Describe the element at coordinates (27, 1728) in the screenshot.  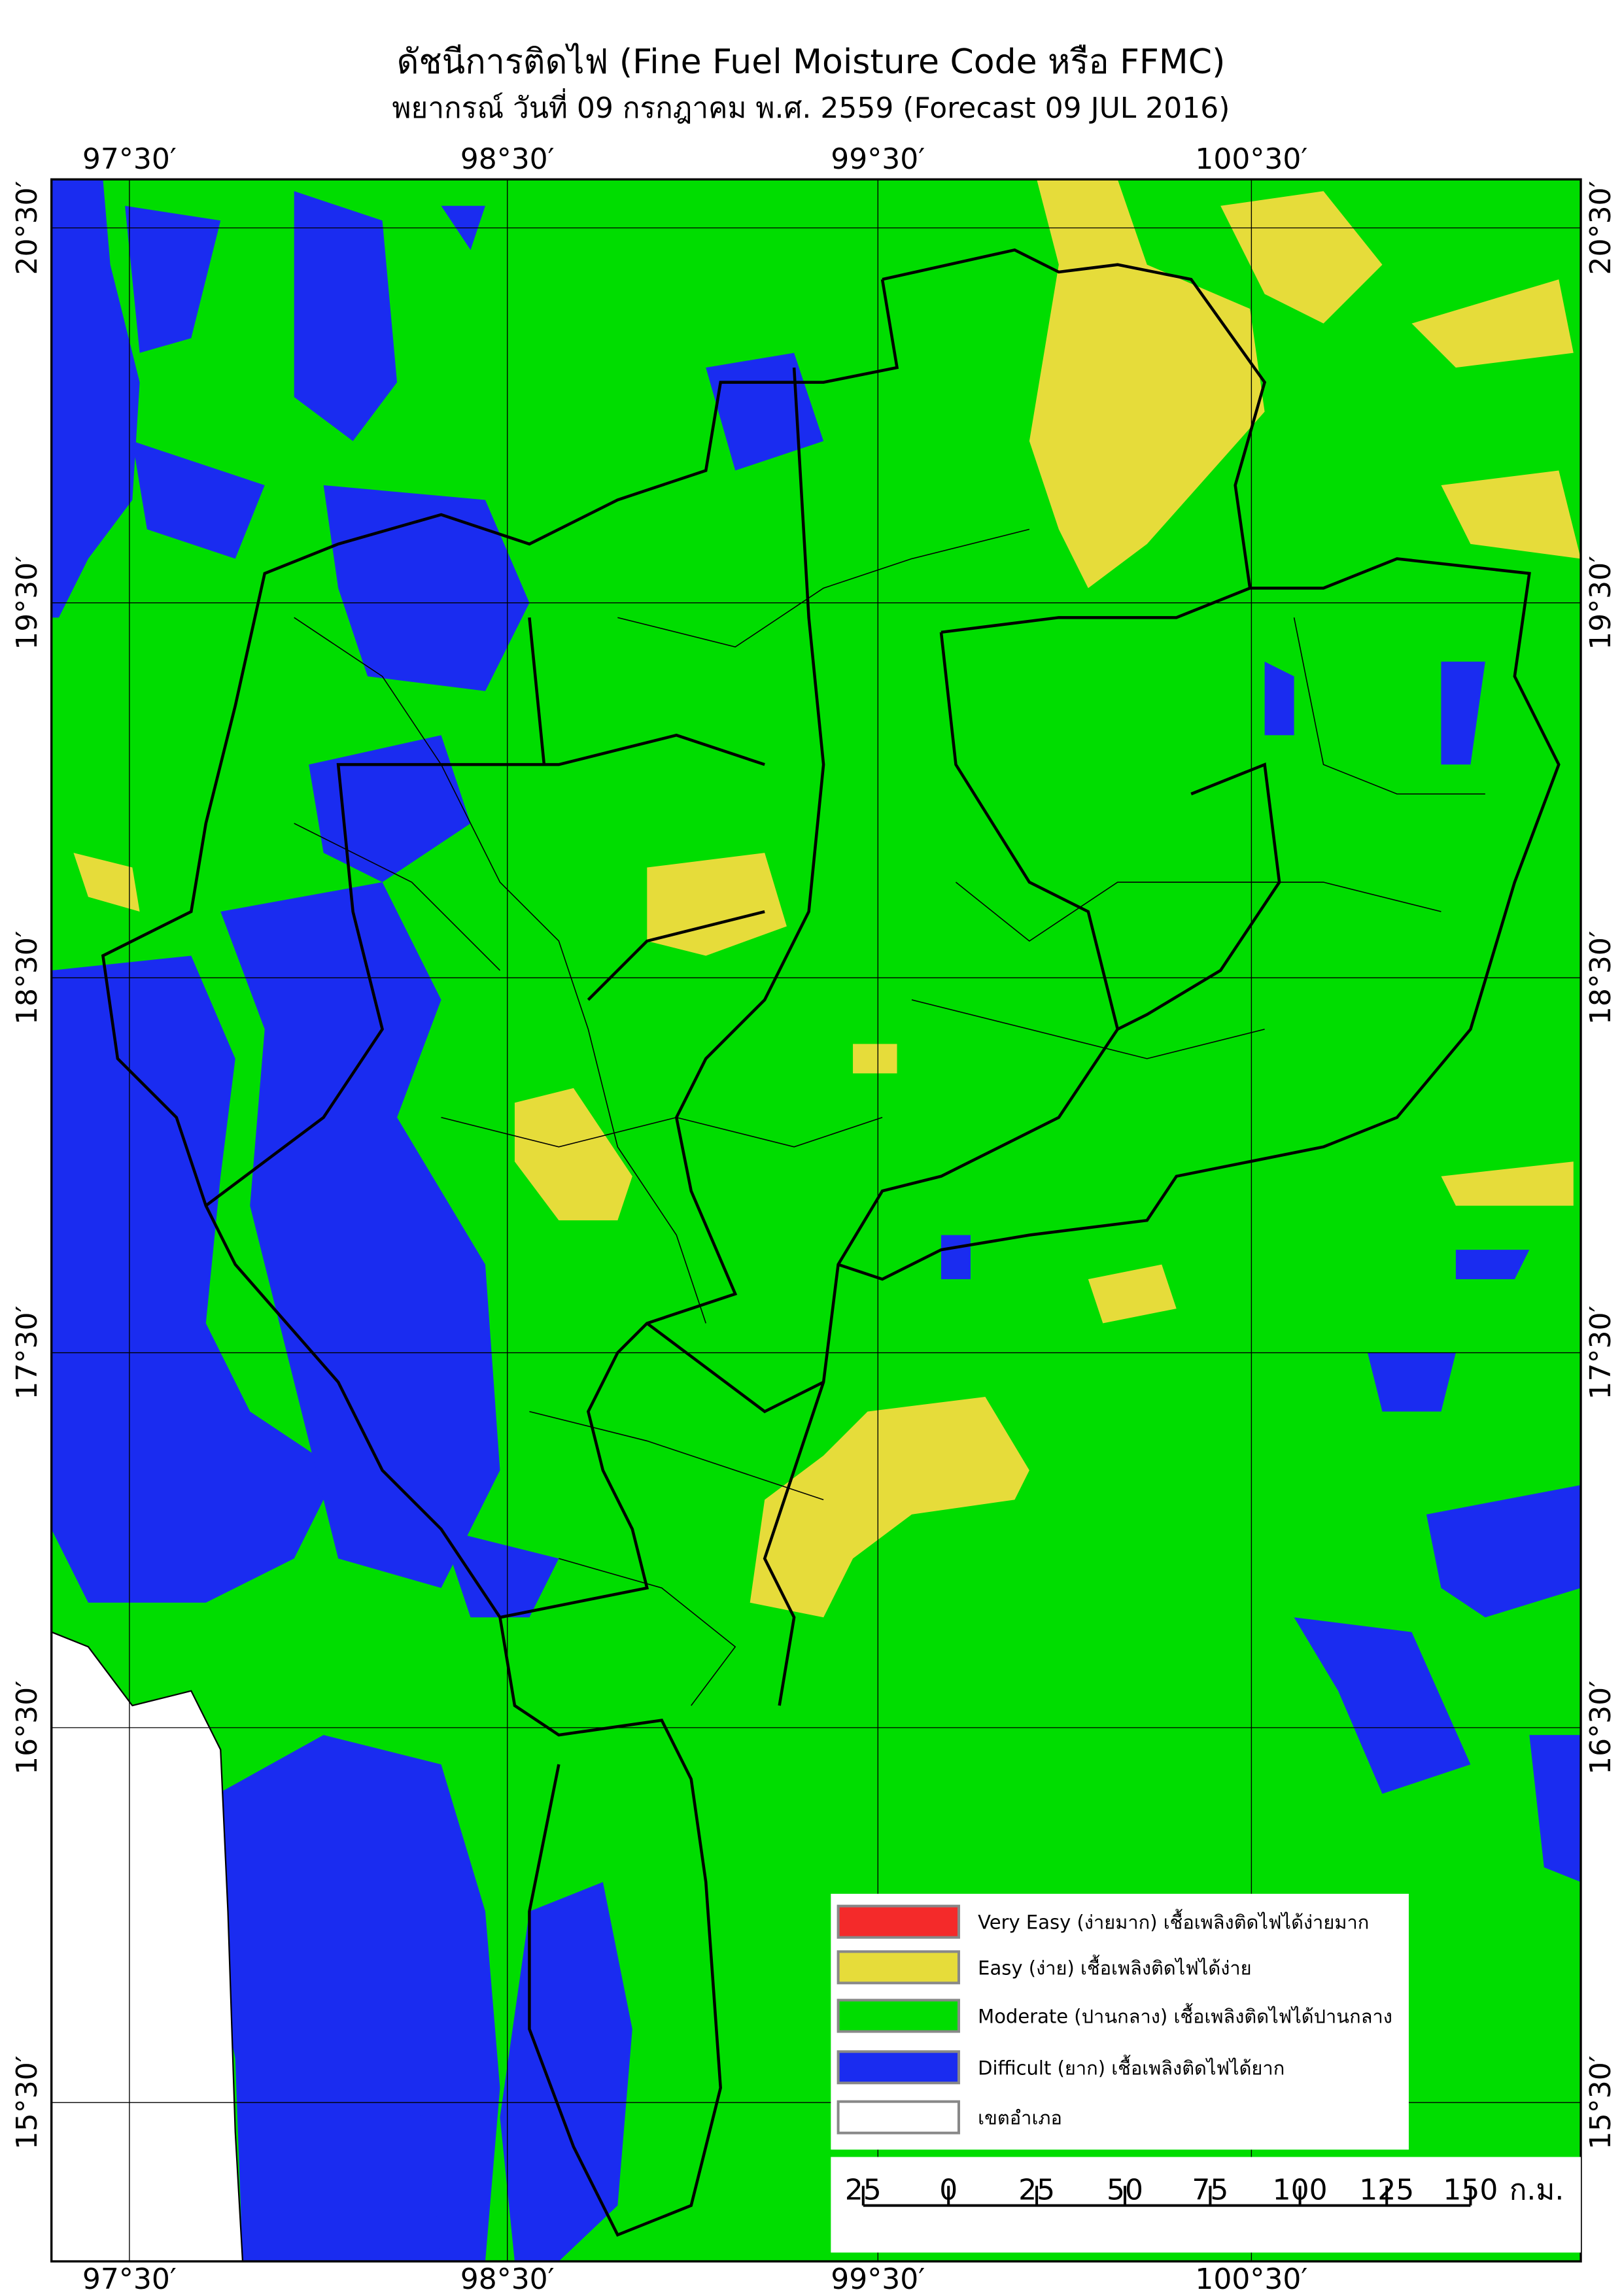
I see `latitude-label-left: 16°30′` at that location.